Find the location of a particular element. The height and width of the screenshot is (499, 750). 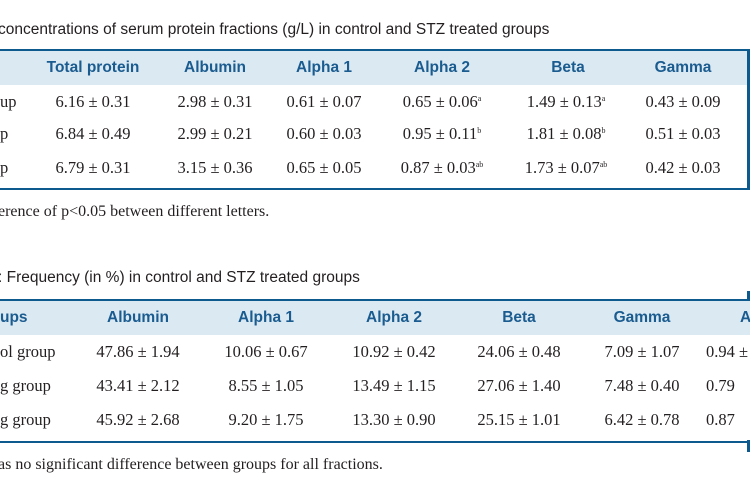

table1-bottom-rule is located at coordinates (375, 189).